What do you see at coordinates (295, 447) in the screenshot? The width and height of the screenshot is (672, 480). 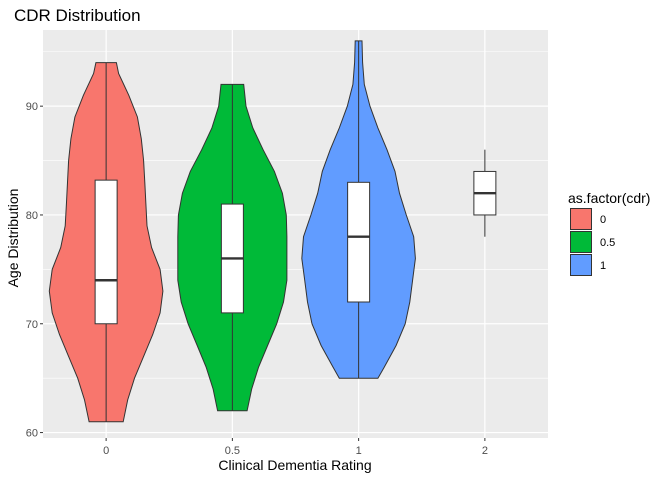 I see `x-axis-ticks: 0 0.5 1 2` at bounding box center [295, 447].